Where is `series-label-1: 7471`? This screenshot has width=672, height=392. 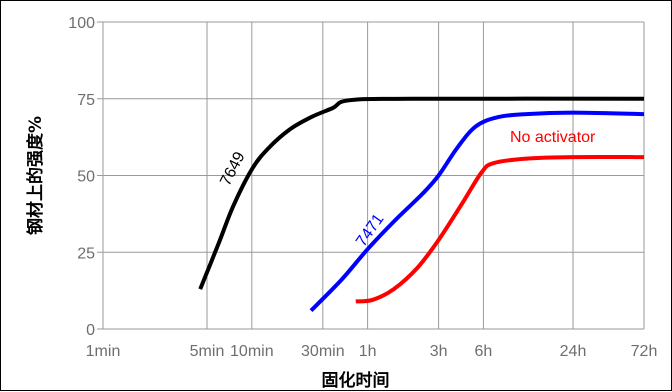 series-label-1: 7471 is located at coordinates (370, 230).